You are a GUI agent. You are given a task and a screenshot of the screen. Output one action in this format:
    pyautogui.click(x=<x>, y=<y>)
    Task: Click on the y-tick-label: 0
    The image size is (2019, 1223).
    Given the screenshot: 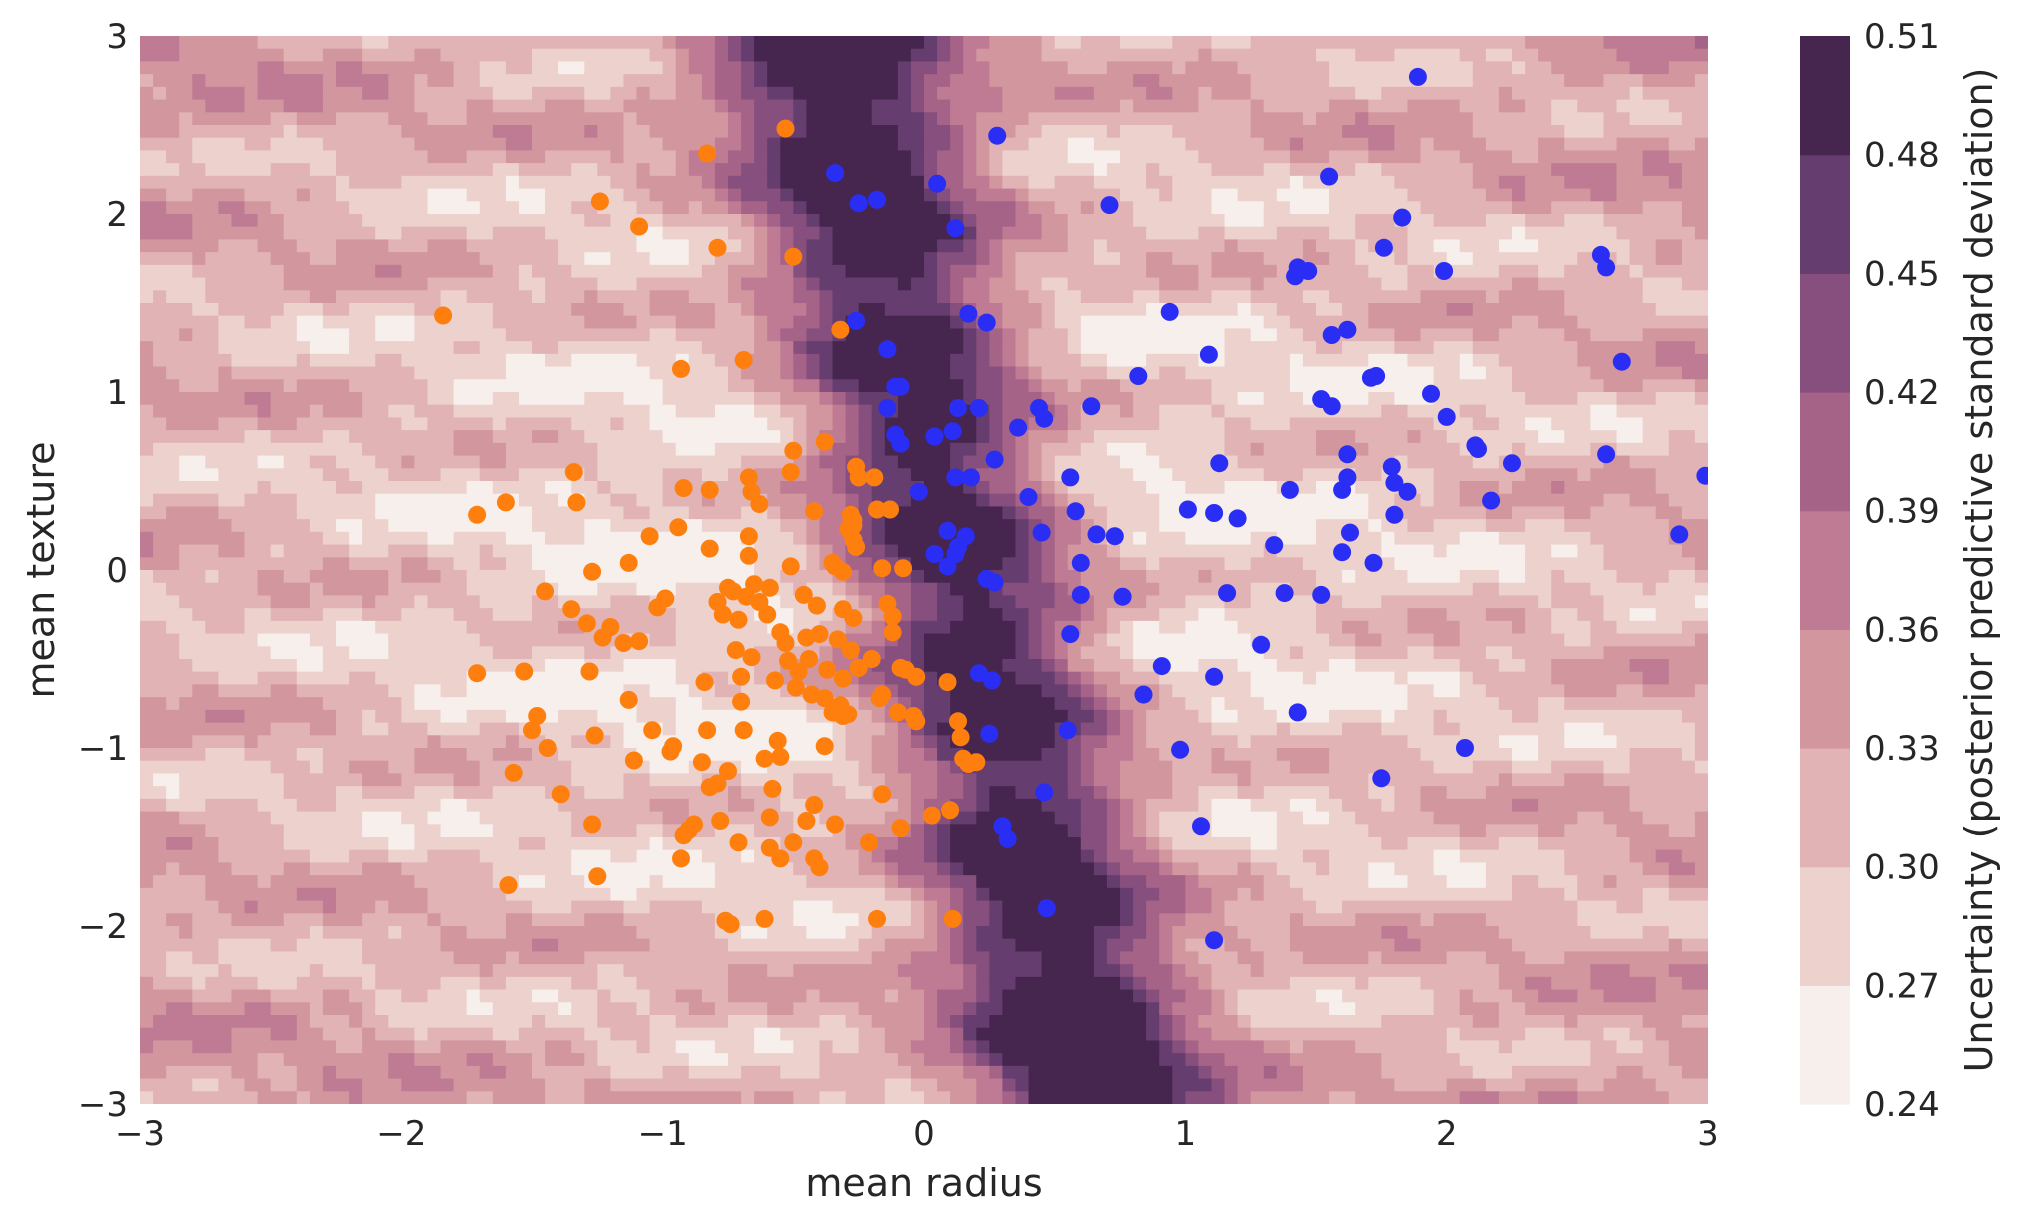 What is the action you would take?
    pyautogui.click(x=117, y=571)
    